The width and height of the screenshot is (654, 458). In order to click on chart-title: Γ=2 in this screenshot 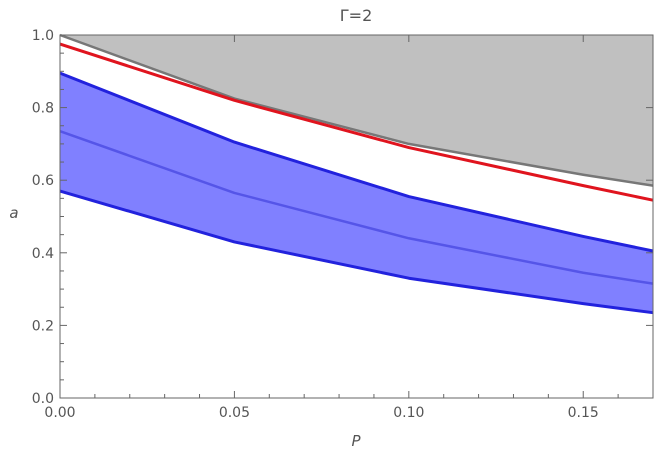, I will do `click(356, 15)`.